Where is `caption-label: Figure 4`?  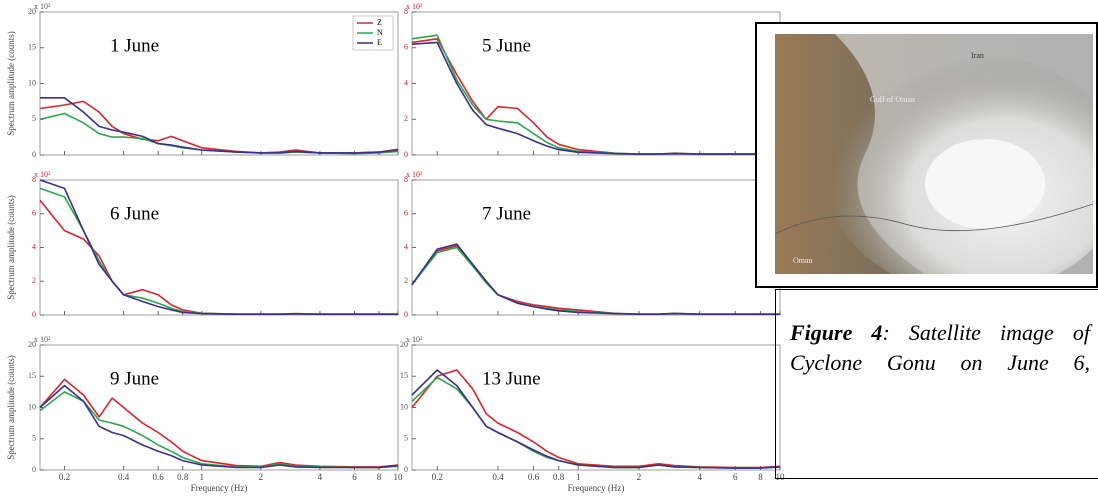
caption-label: Figure 4 is located at coordinates (836, 332).